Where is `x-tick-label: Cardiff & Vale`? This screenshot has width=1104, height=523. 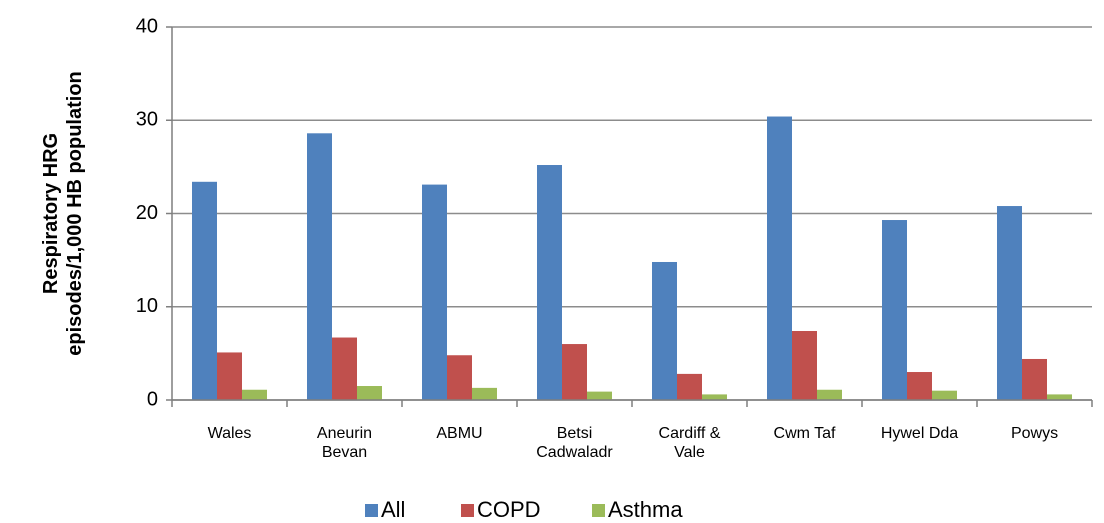 x-tick-label: Cardiff & Vale is located at coordinates (690, 443).